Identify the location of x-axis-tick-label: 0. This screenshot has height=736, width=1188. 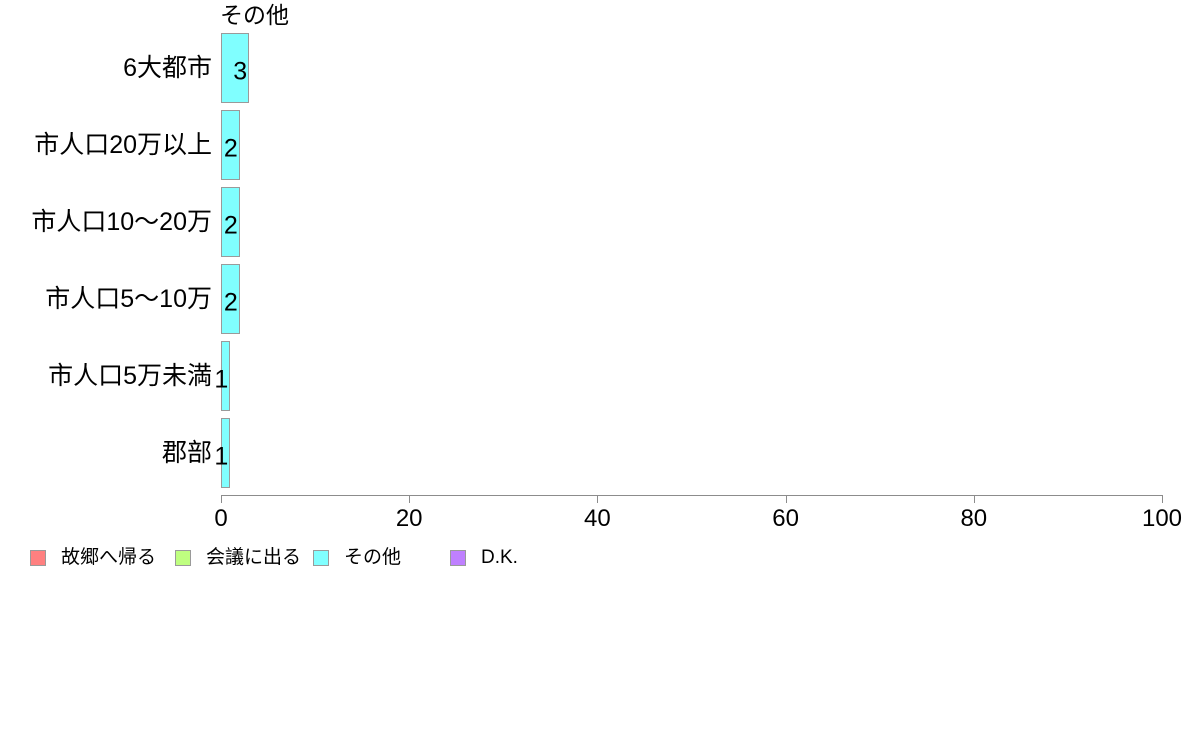
(221, 518).